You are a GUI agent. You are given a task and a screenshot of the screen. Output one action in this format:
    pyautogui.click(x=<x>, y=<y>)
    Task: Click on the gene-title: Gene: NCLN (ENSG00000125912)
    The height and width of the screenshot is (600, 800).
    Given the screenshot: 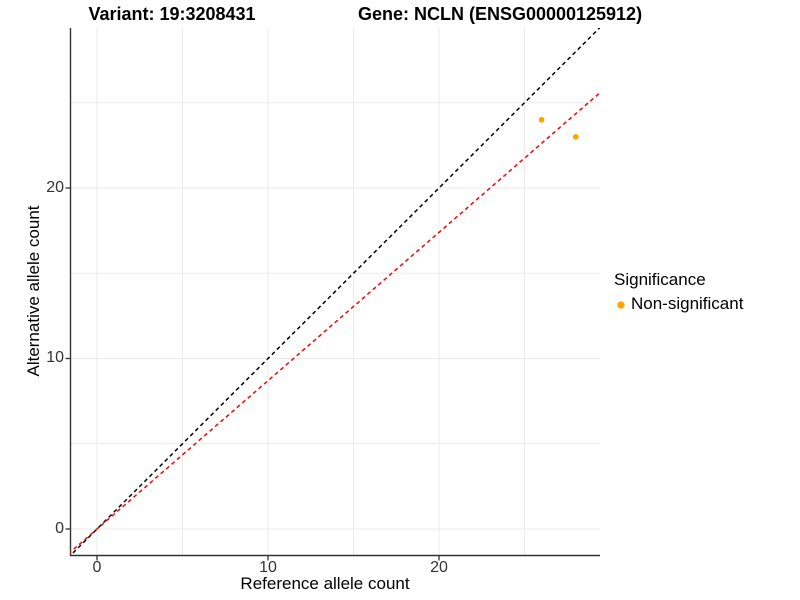 What is the action you would take?
    pyautogui.click(x=500, y=14)
    